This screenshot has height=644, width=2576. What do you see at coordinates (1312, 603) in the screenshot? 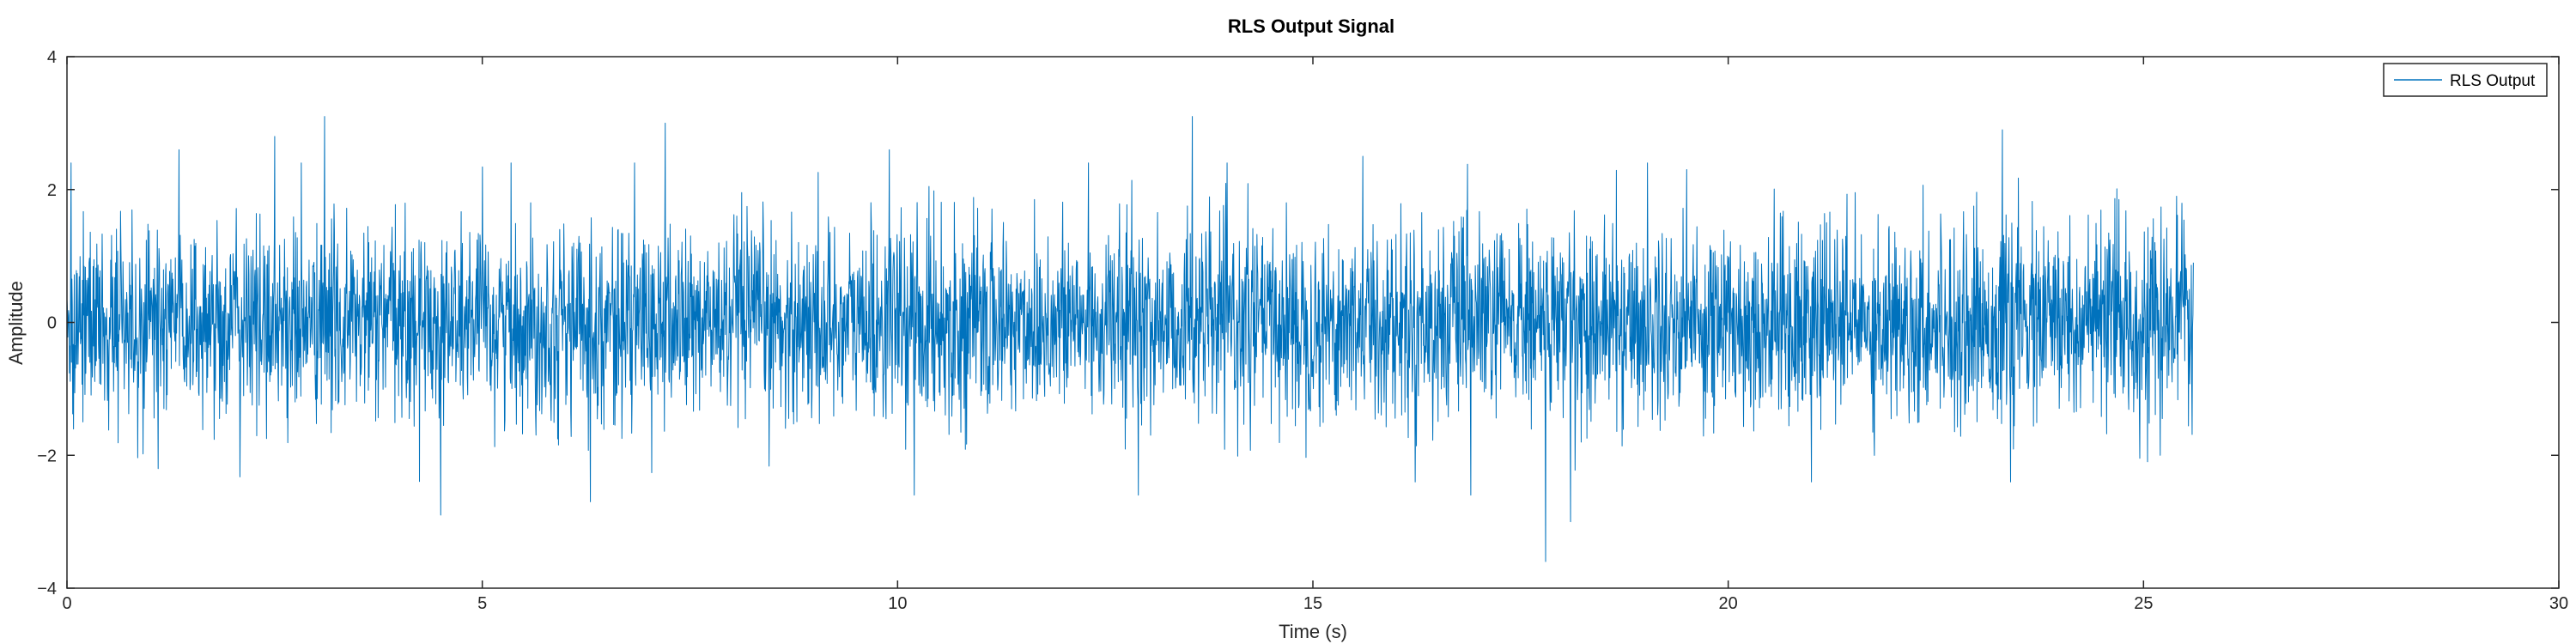
I see `x-tick-label: 15` at bounding box center [1312, 603].